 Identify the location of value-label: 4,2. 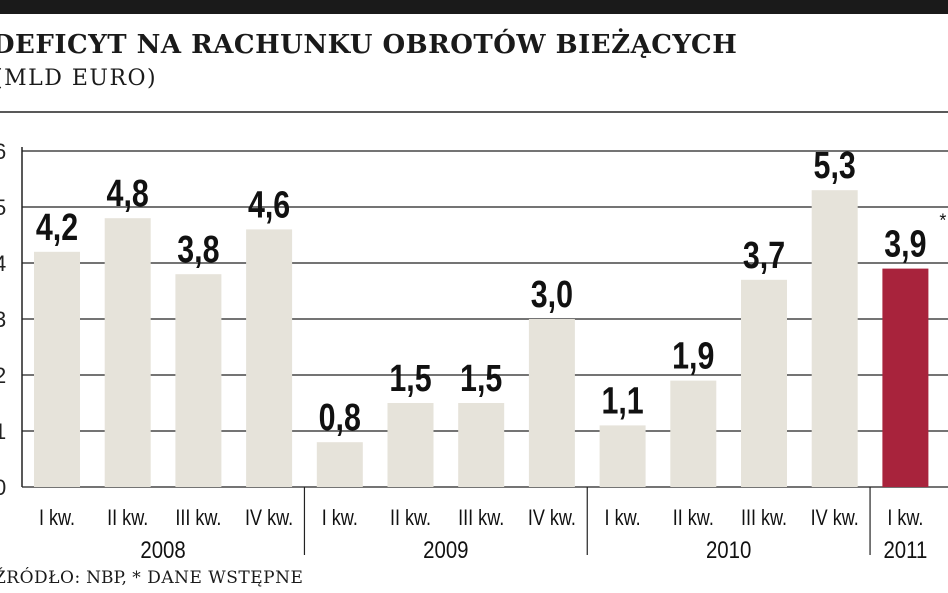
(57, 228).